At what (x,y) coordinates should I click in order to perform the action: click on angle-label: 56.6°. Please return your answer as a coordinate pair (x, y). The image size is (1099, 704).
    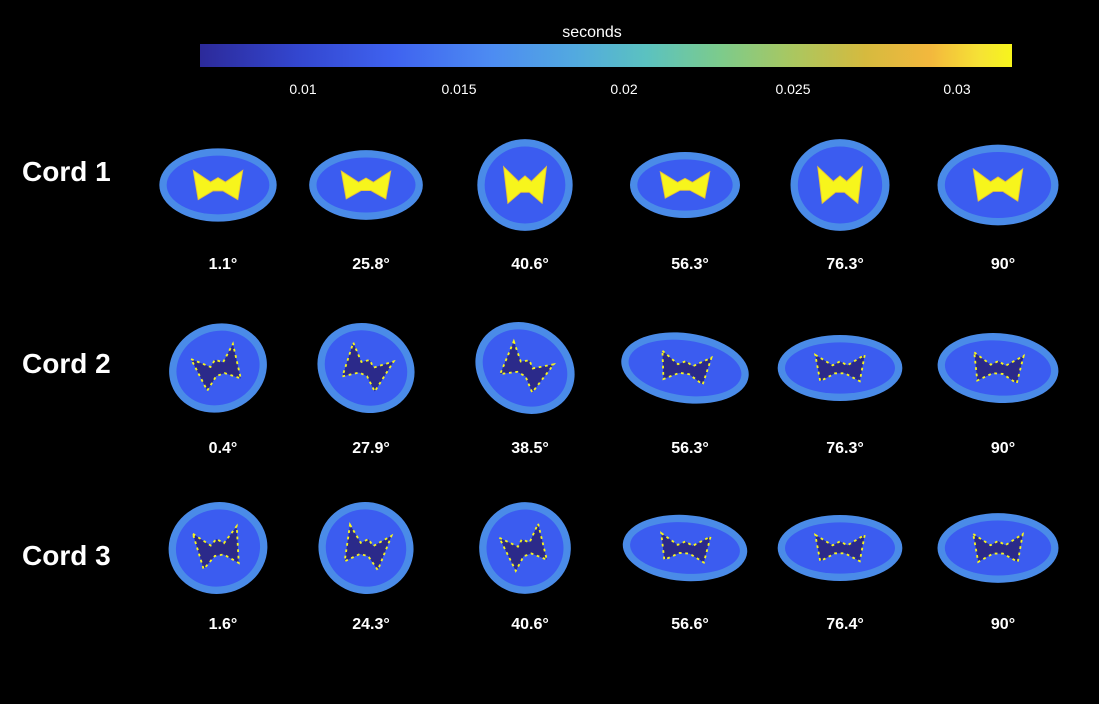
    Looking at the image, I should click on (690, 624).